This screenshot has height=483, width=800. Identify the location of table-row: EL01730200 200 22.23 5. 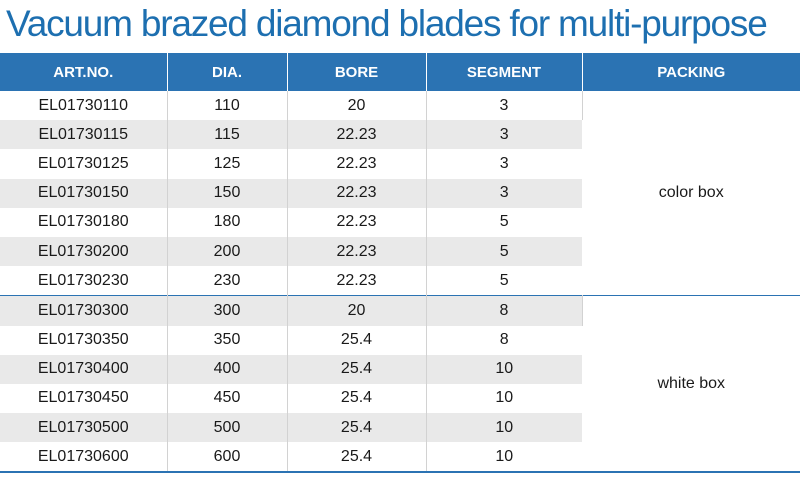
(400, 251).